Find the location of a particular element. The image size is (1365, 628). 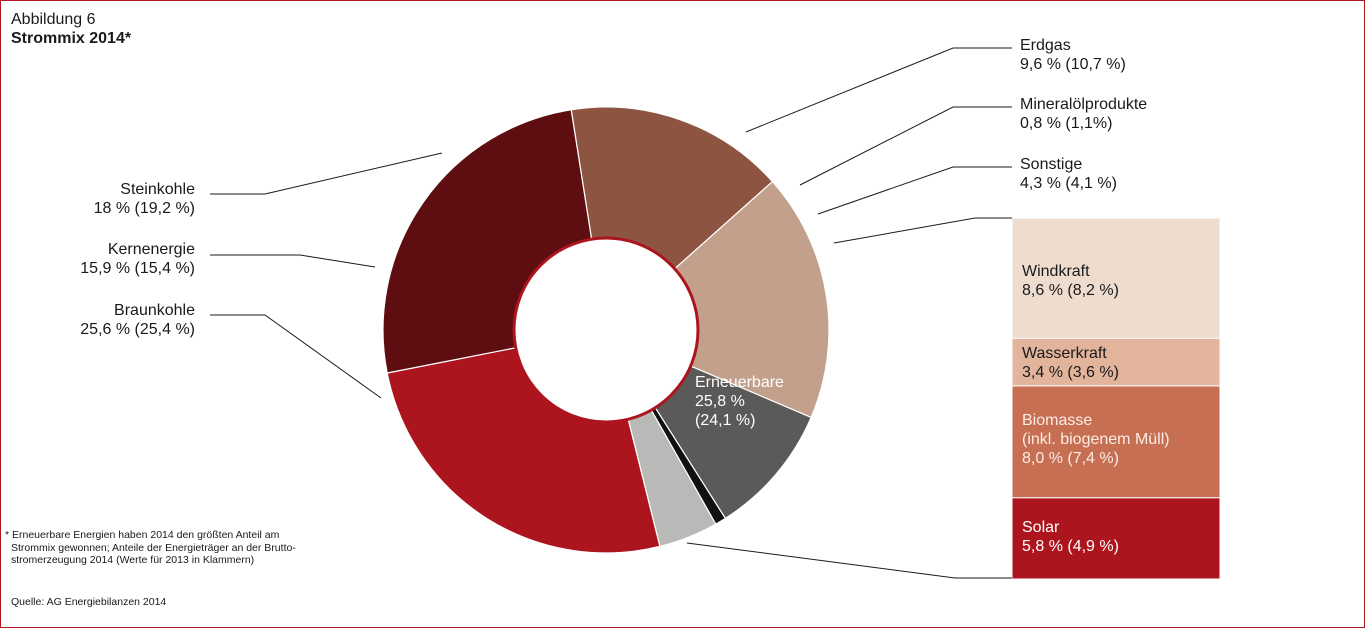

label-erneuerbare: Erneuerbare 25,8 % (24,1 %) is located at coordinates (739, 401).